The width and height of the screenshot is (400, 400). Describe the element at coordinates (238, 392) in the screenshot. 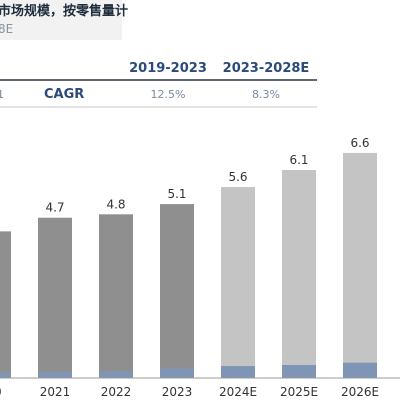

I see `x-tick-label-2024e: 2024E` at that location.